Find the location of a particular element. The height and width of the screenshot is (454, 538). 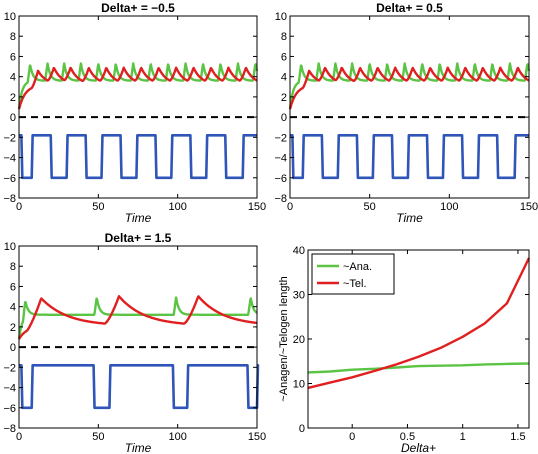

x-tick-label: 1 is located at coordinates (463, 437).